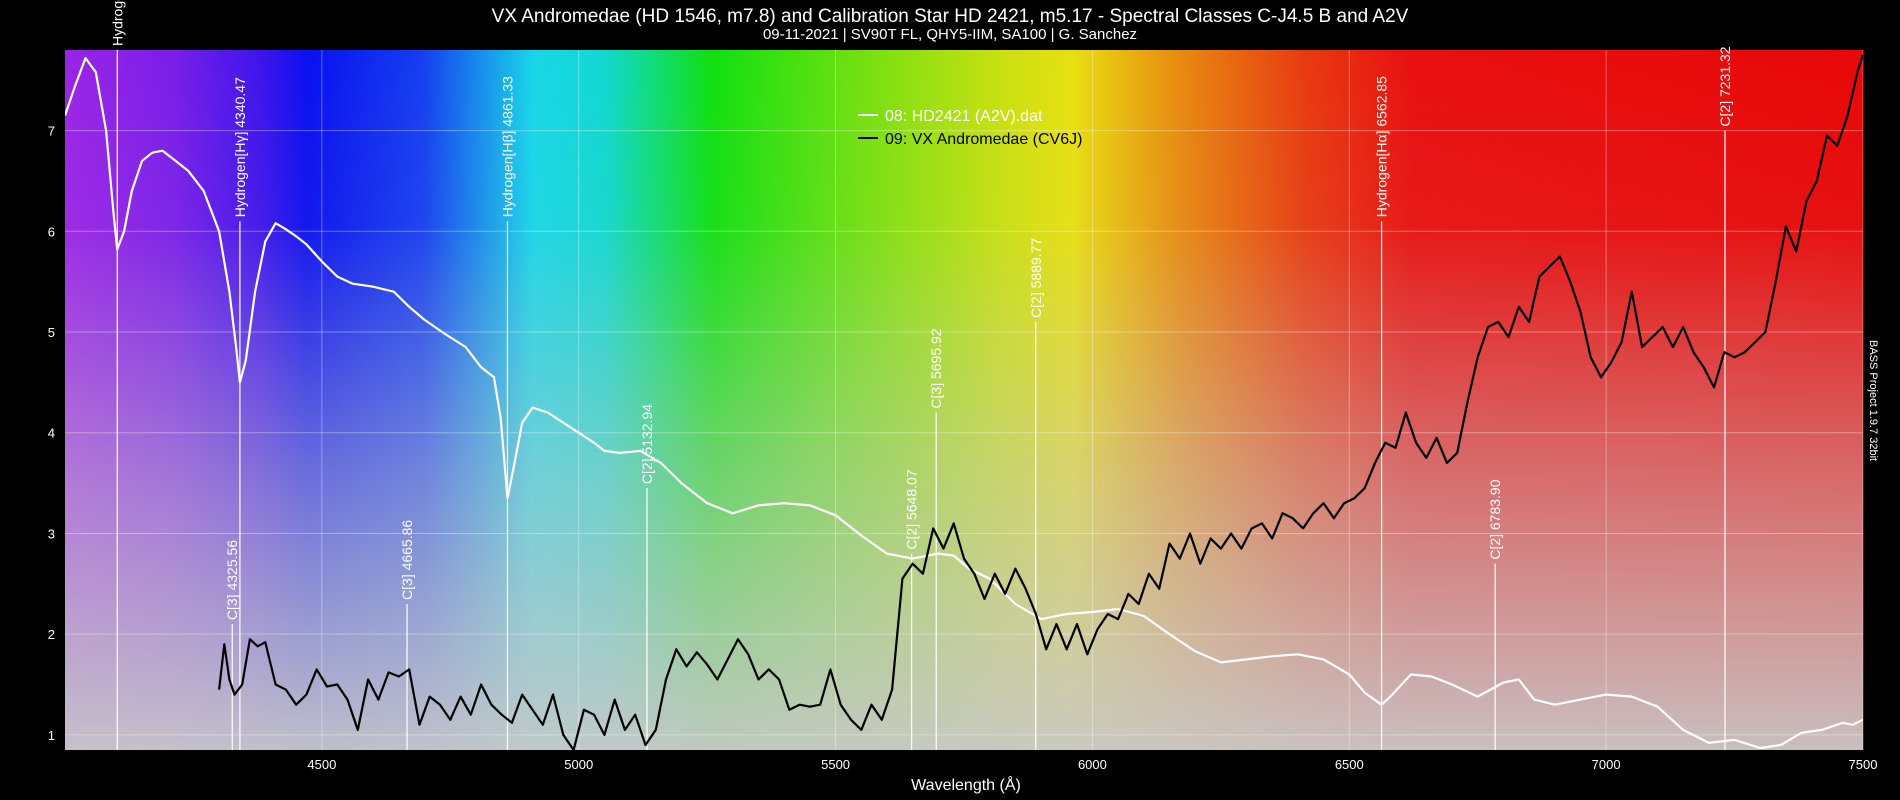 This screenshot has height=800, width=1900. What do you see at coordinates (51, 231) in the screenshot?
I see `y-tick-label: 6` at bounding box center [51, 231].